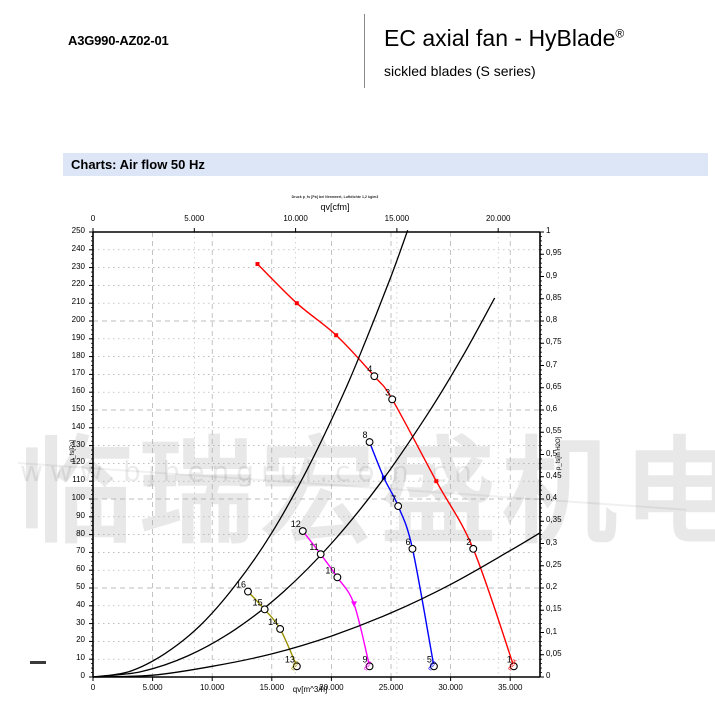 The width and height of the screenshot is (715, 711). I want to click on operating-point-label-11: 11, so click(313, 547).